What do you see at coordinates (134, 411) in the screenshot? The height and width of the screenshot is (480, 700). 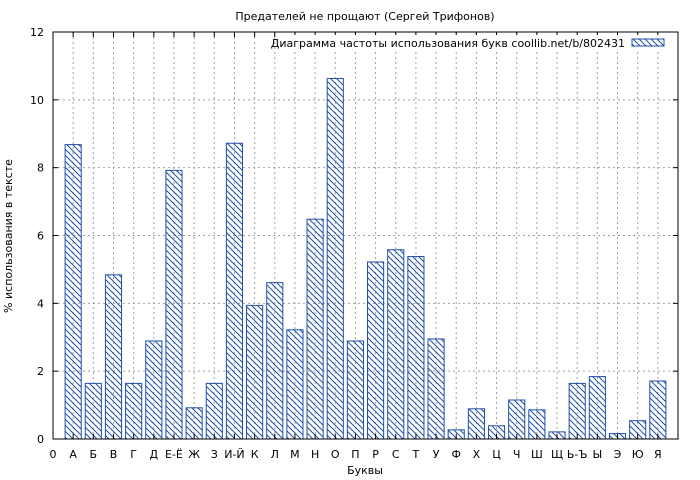 I see `bar-Г` at bounding box center [134, 411].